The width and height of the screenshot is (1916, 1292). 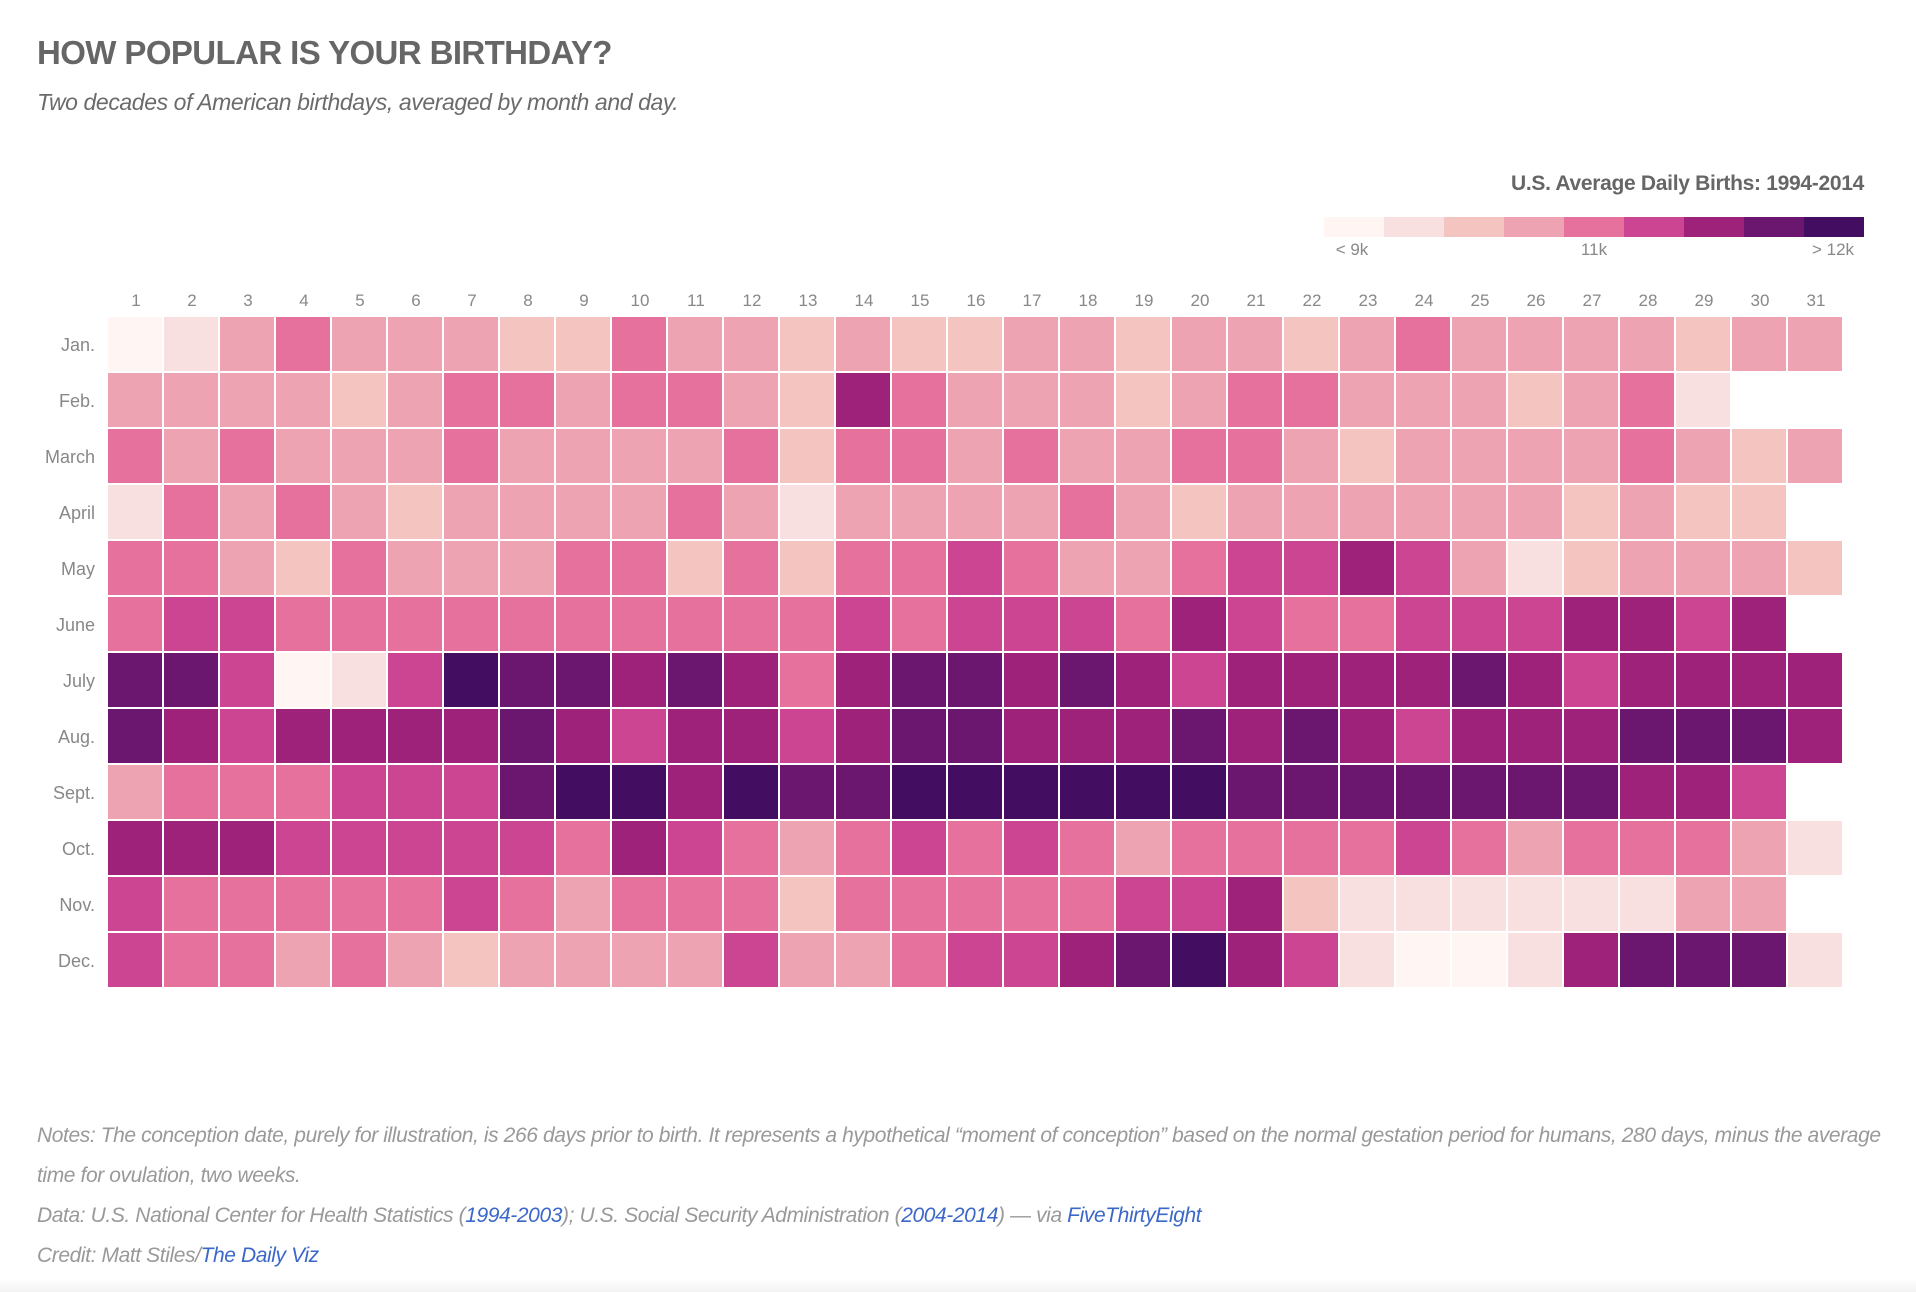 What do you see at coordinates (1032, 300) in the screenshot?
I see `day-label: 17` at bounding box center [1032, 300].